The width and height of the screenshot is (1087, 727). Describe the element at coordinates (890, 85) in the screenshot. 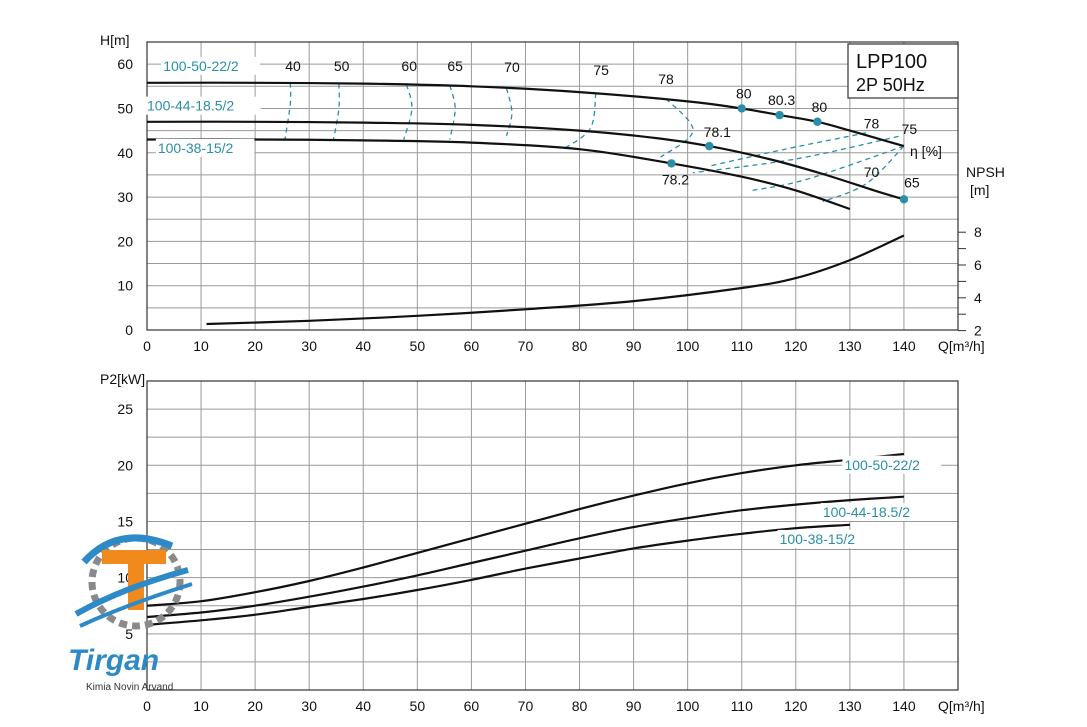

I see `model-spec: 2P 50Hz` at that location.